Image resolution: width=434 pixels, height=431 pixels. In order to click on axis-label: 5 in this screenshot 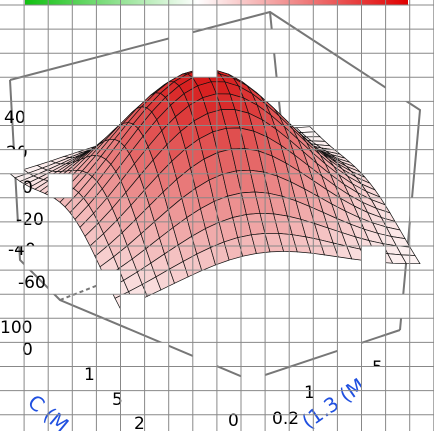, I will do `click(117, 400)`.